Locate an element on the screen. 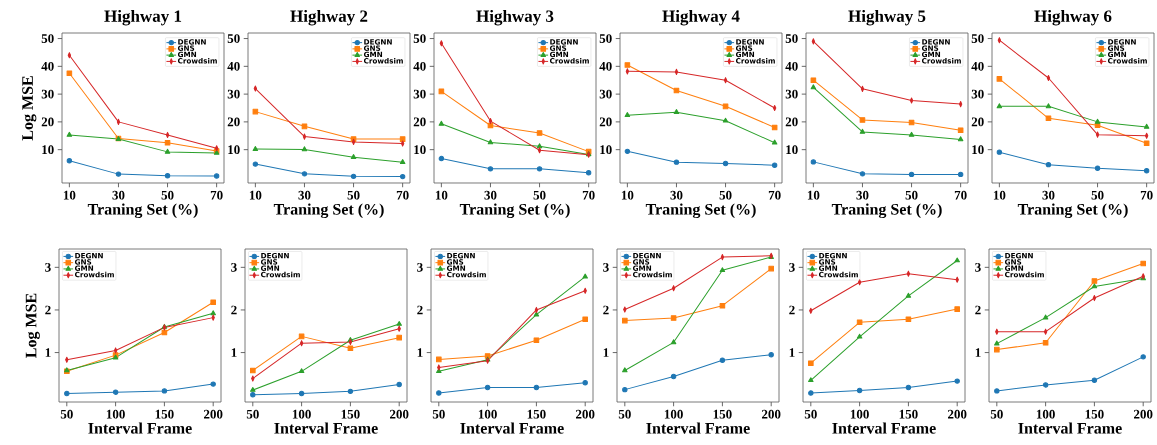 Image resolution: width=1157 pixels, height=445 pixels. chart-title: Highway 4 is located at coordinates (701, 17).